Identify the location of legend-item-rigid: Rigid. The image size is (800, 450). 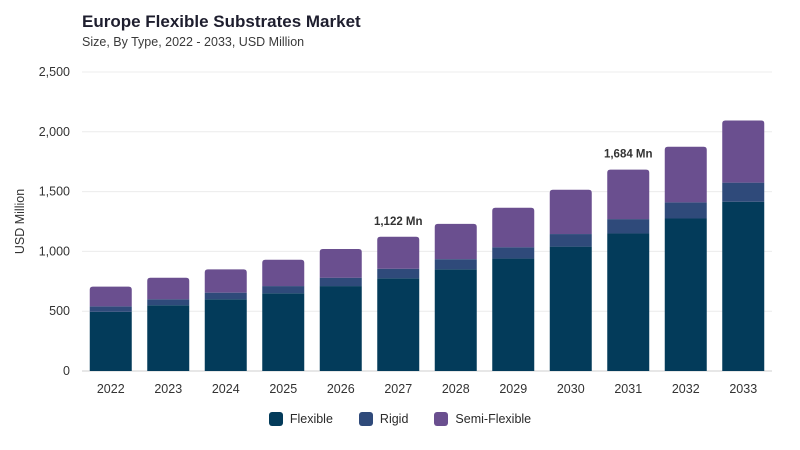
(383, 419).